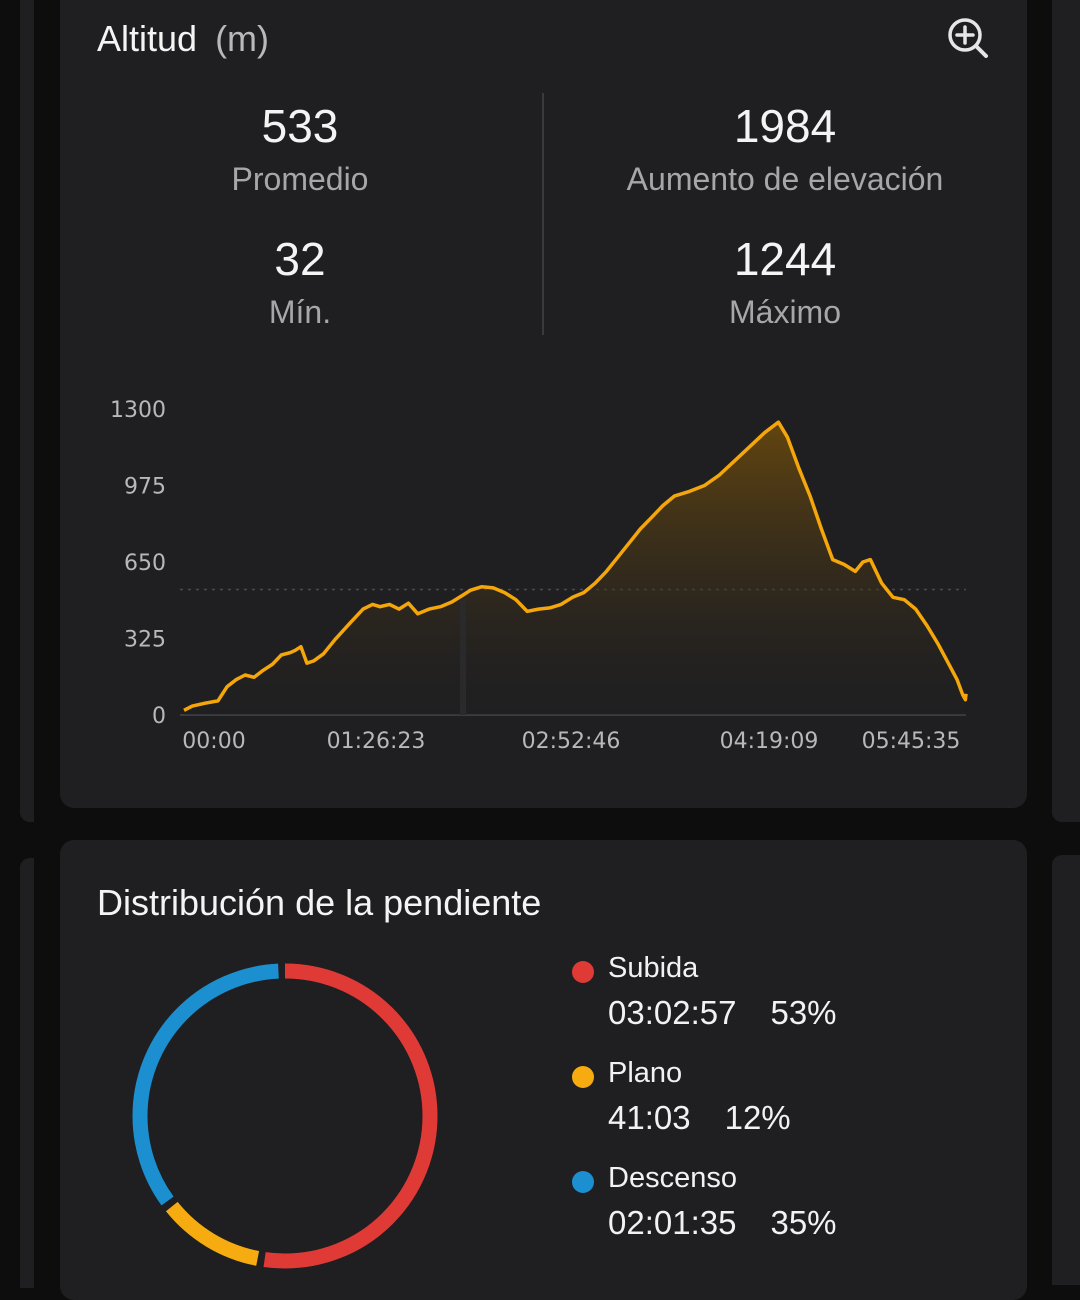 The height and width of the screenshot is (1300, 1080). Describe the element at coordinates (242, 38) in the screenshot. I see `altitude-unit: (m)` at that location.